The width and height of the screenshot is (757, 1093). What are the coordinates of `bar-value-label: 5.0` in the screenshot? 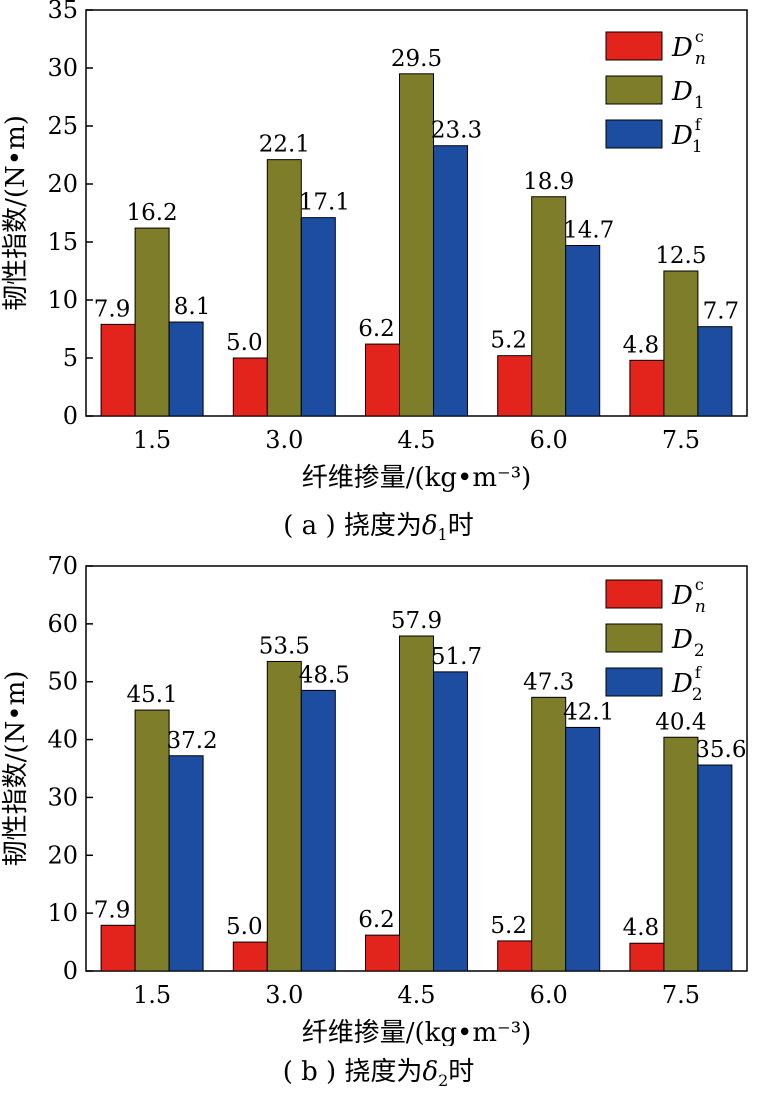 It's located at (244, 343).